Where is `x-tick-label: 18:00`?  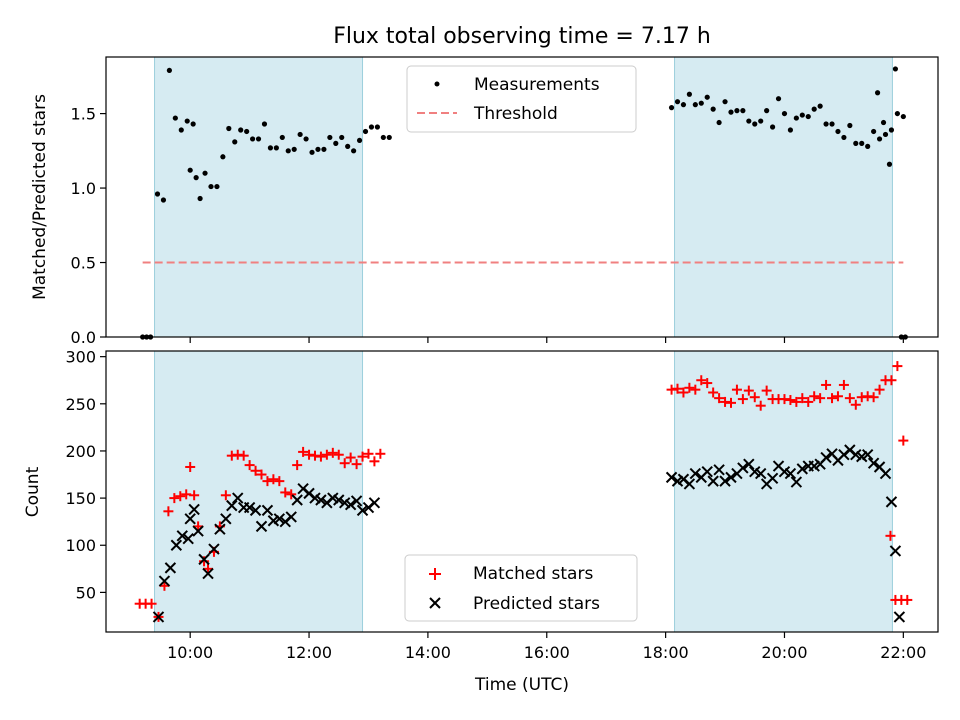 x-tick-label: 18:00 is located at coordinates (666, 652).